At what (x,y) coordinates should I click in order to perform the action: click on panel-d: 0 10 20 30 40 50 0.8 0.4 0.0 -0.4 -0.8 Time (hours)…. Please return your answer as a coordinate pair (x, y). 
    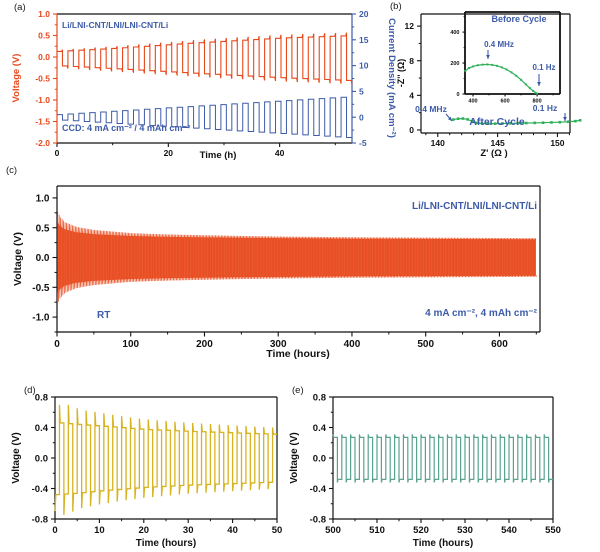
    Looking at the image, I should click on (146, 470).